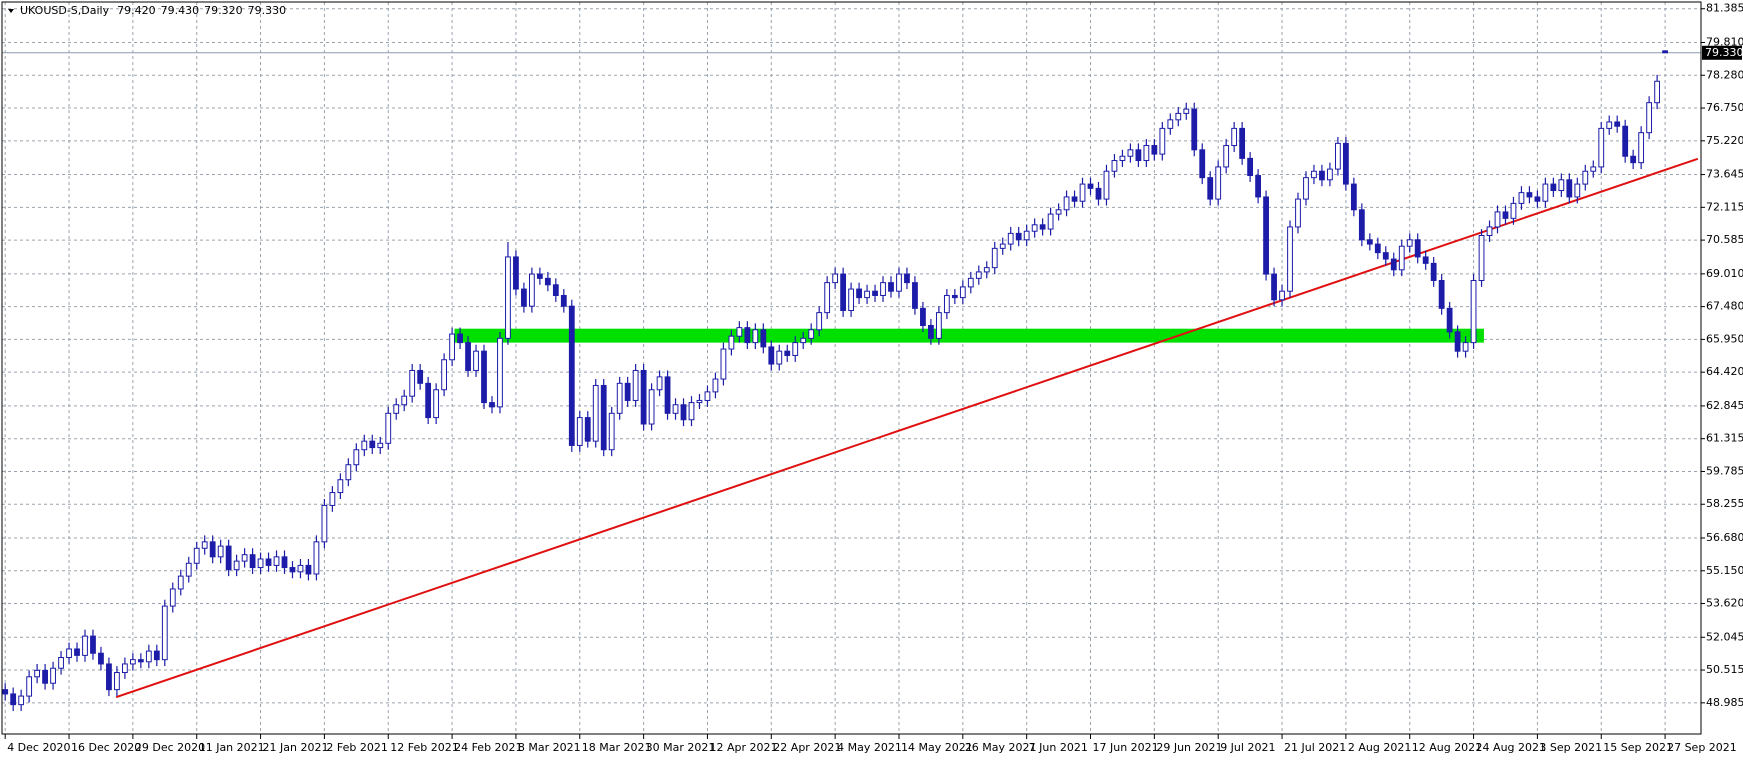 This screenshot has width=1743, height=762. What do you see at coordinates (807, 747) in the screenshot?
I see `x-tick-label: 22 Apr 2021` at bounding box center [807, 747].